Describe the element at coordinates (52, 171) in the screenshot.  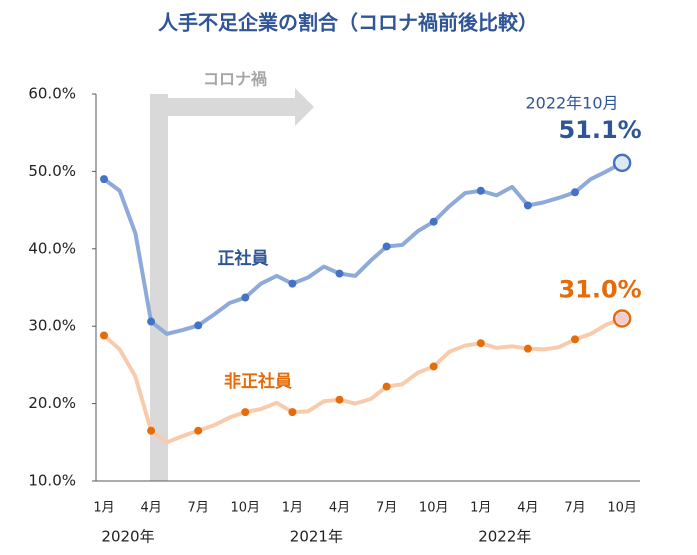
I see `y-tick-label: 50.0%` at that location.